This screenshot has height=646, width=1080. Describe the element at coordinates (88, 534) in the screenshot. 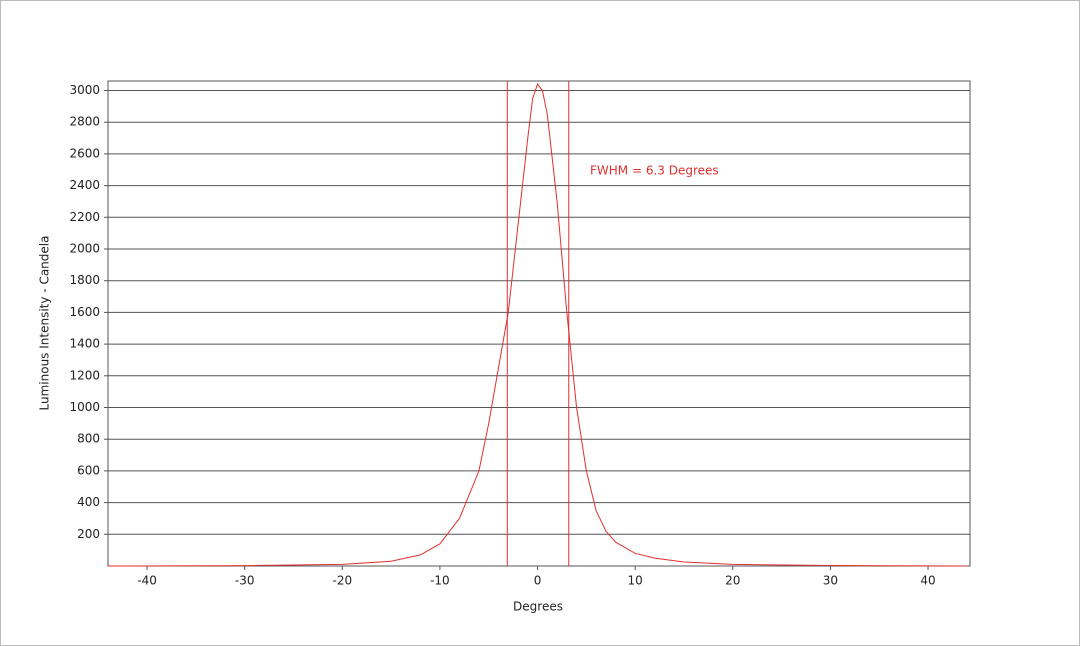

I see `y-tick-label: 200` at that location.